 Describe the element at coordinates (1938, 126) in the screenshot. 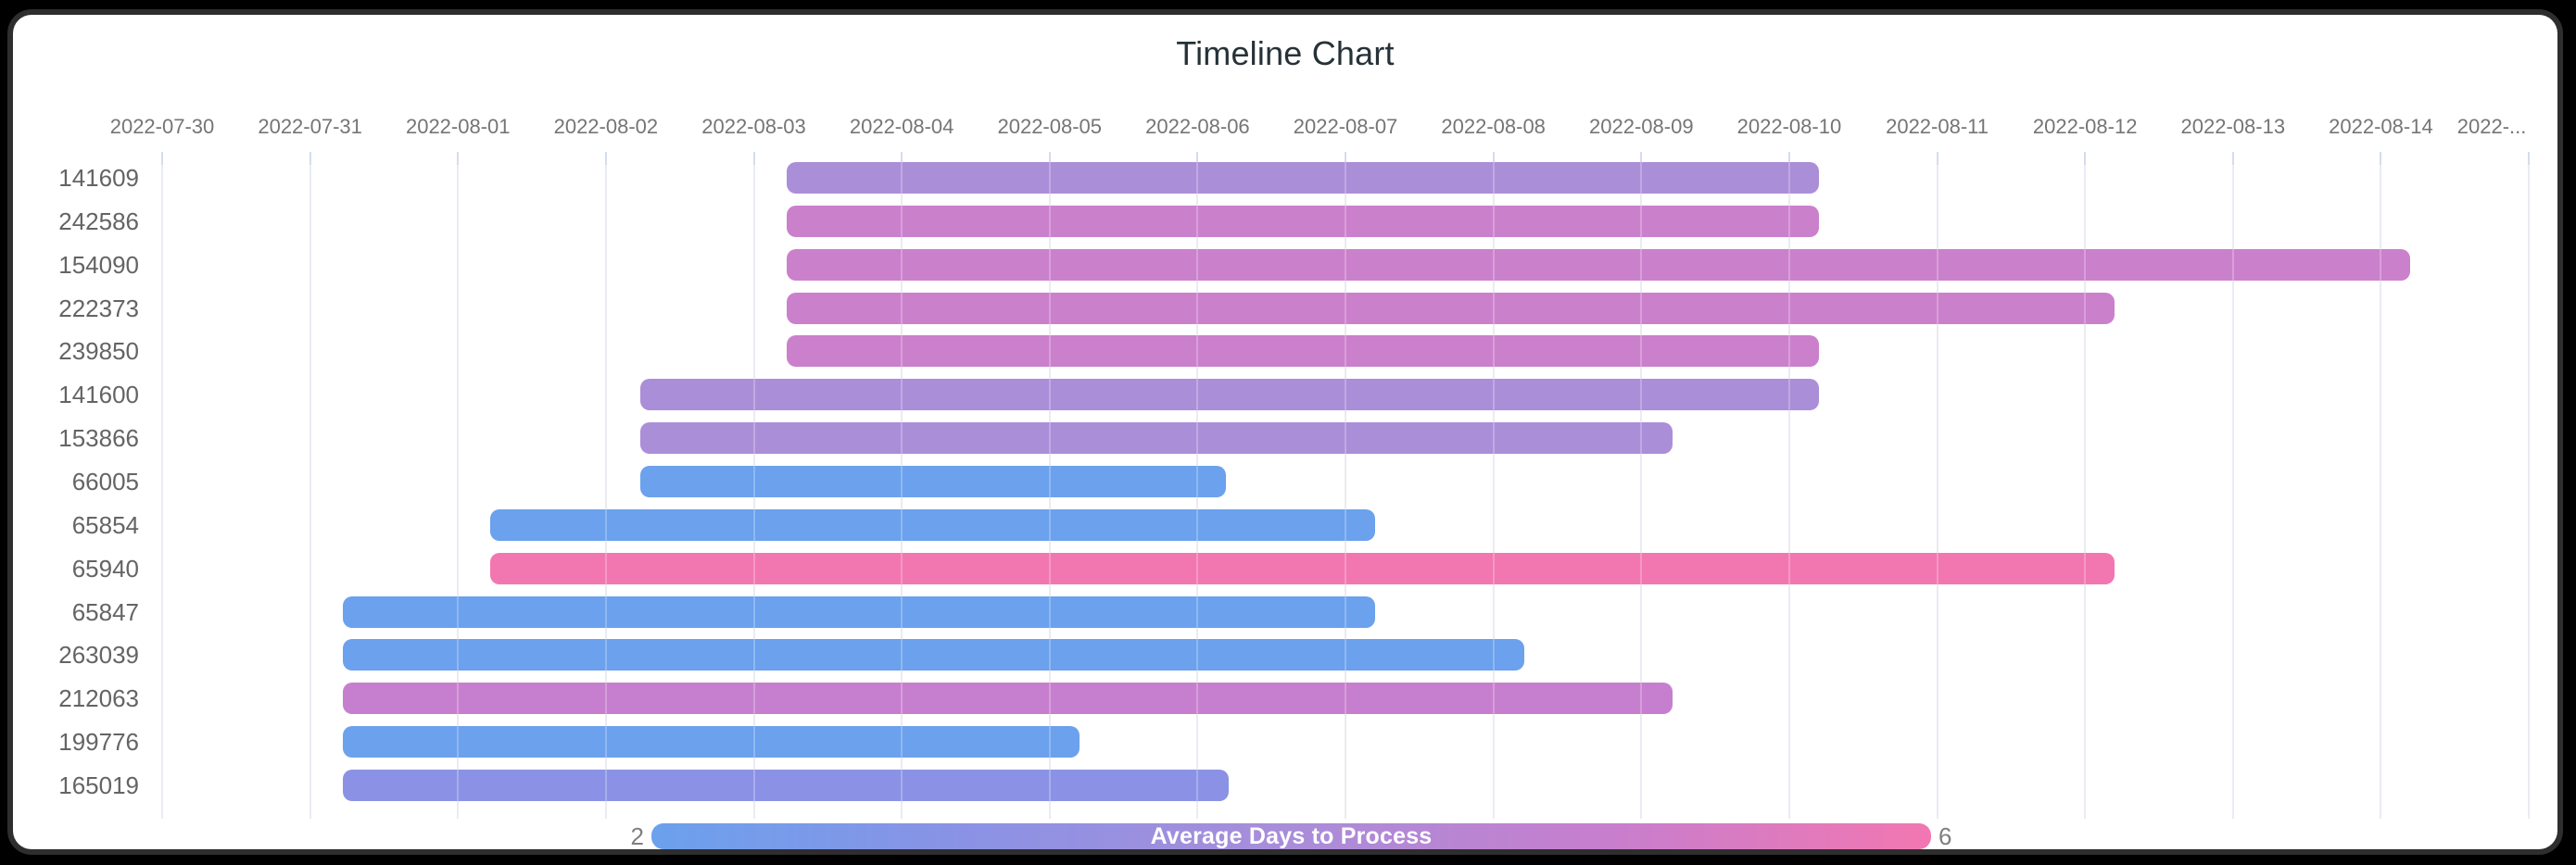

I see `x-axis-tick-label: 2022-08-11` at that location.